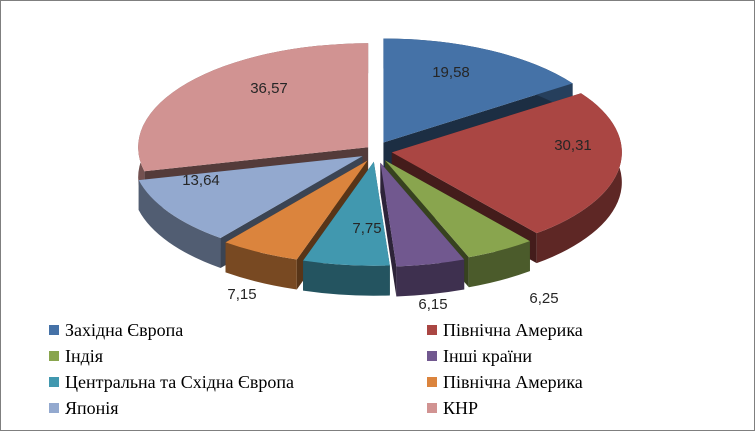  I want to click on legend-item: Інші країни, so click(479, 356).